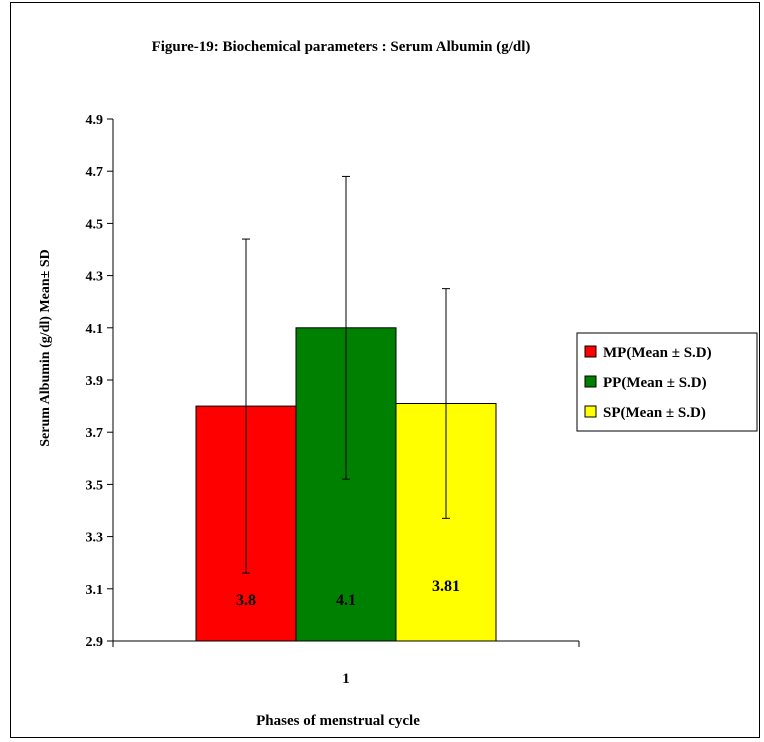 The height and width of the screenshot is (742, 764). Describe the element at coordinates (95, 224) in the screenshot. I see `y-tick-label: 4.5` at that location.